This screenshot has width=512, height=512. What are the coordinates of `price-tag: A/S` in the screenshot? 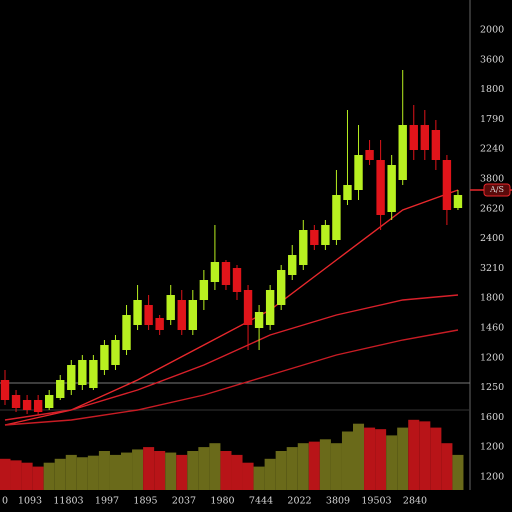 It's located at (496, 189).